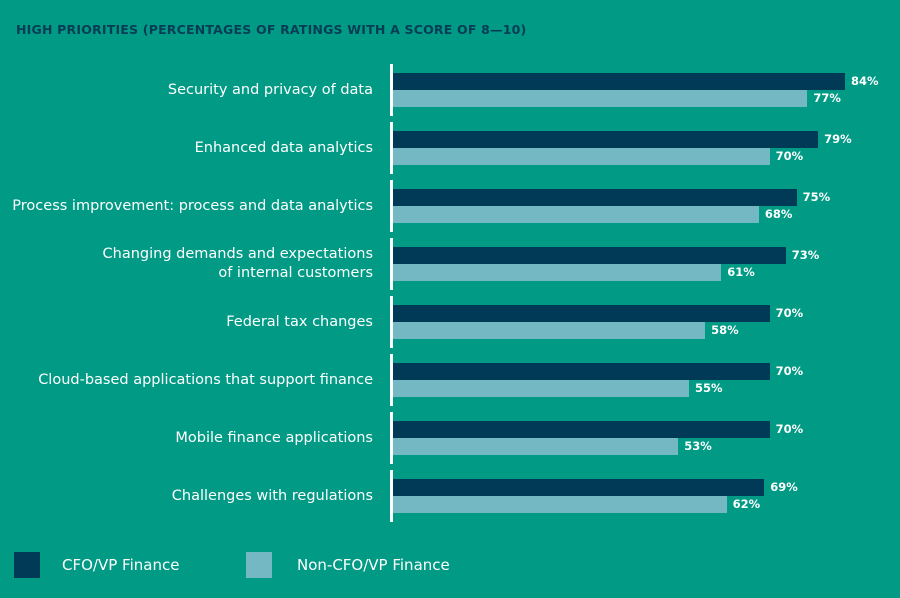  What do you see at coordinates (283, 147) in the screenshot?
I see `category-label: Enhanced data analytics` at bounding box center [283, 147].